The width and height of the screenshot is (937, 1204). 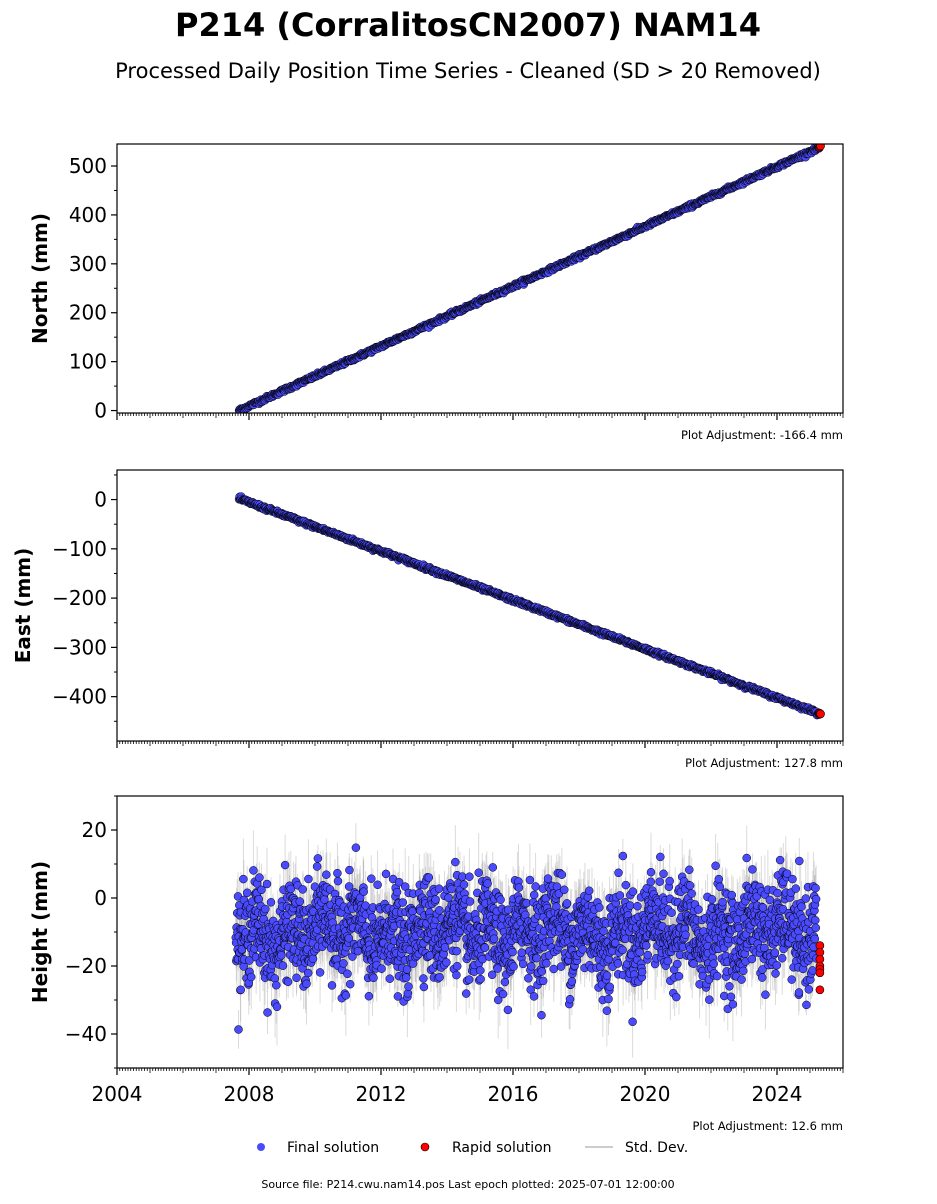 I want to click on y-tick-label: 300, so click(x=88, y=264).